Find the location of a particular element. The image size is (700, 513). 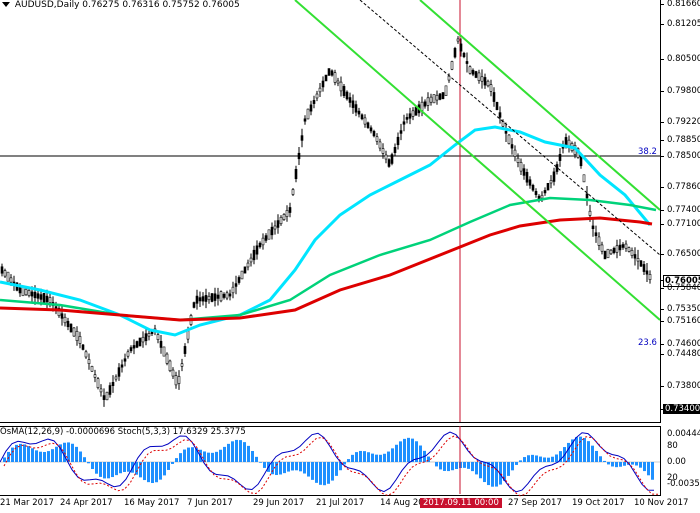

indicator-pane is located at coordinates (330, 461).